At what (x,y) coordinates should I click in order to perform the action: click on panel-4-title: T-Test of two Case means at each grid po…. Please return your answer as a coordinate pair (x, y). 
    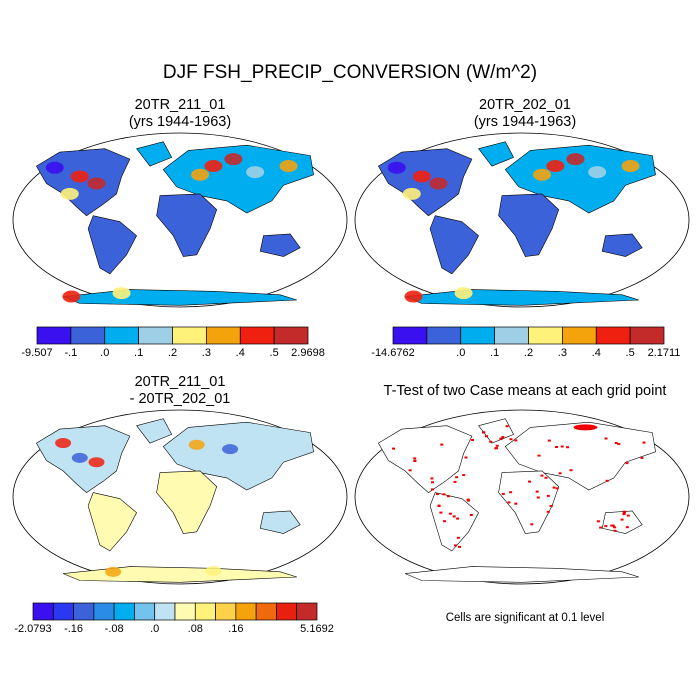
    Looking at the image, I should click on (525, 391).